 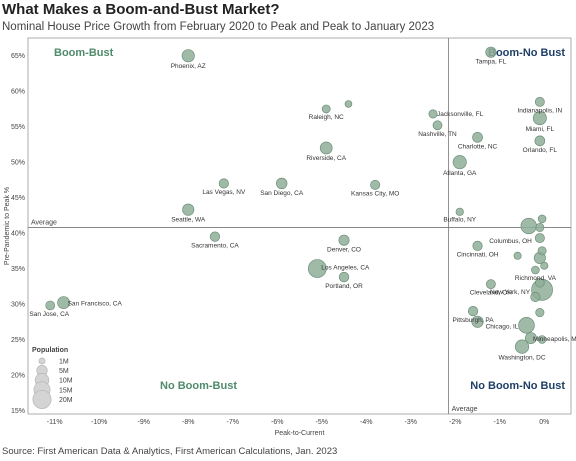 I want to click on point-label: Richmond, VA, so click(x=536, y=278).